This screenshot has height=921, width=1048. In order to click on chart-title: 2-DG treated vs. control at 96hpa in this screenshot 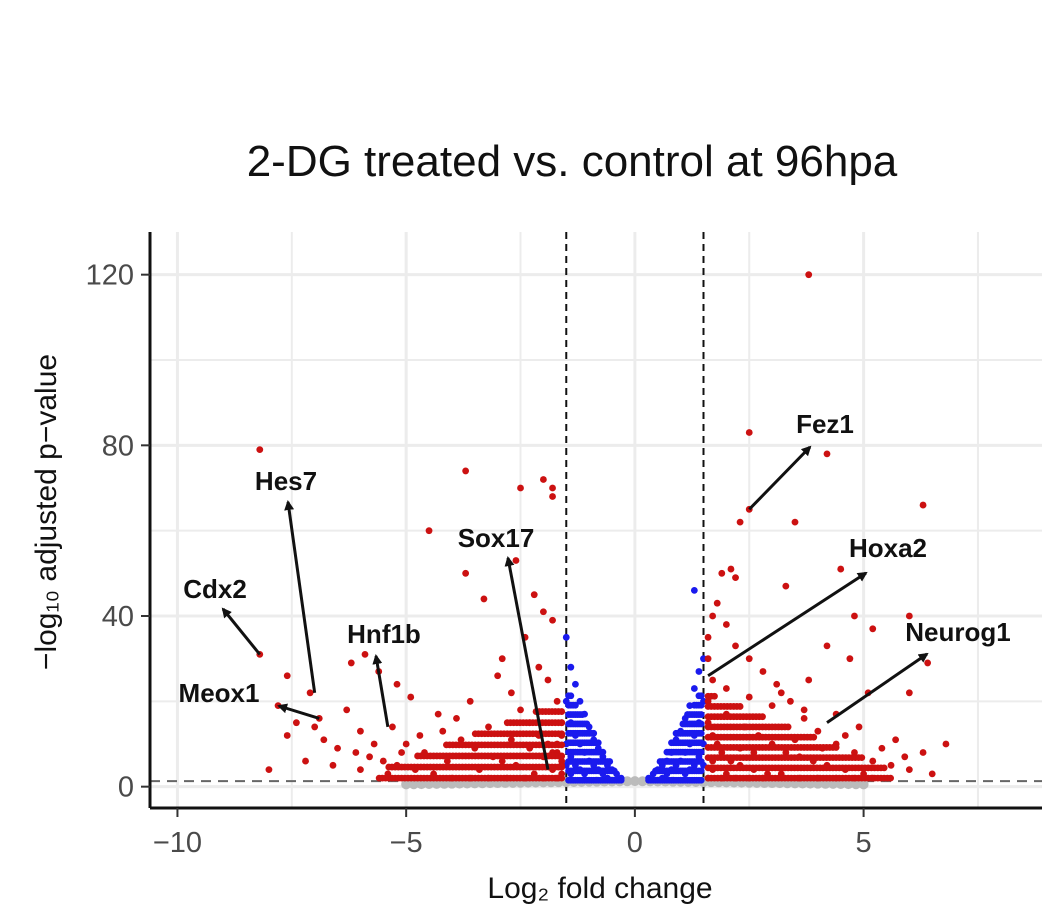, I will do `click(572, 161)`.